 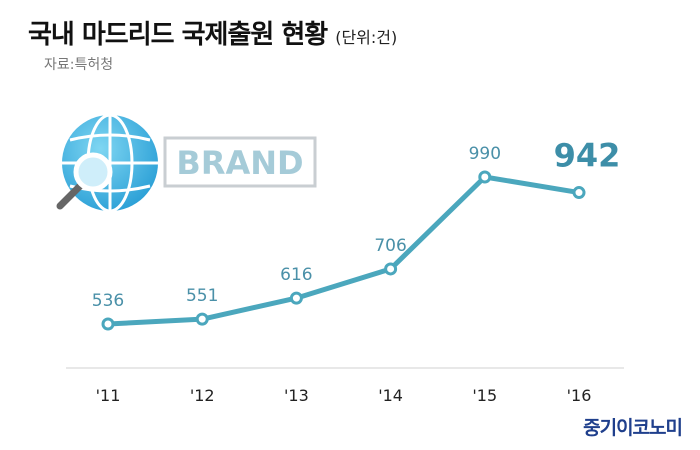 I want to click on chart-title: 국내 마드리드 국제출원 현황, so click(x=178, y=35).